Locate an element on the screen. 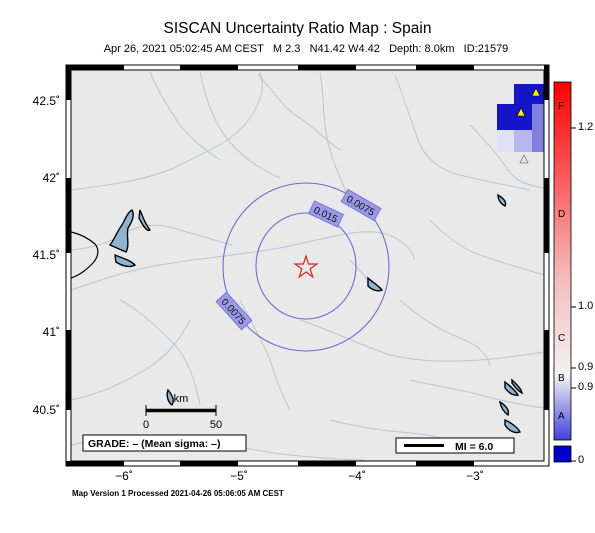  colorbar-value: 1.2 is located at coordinates (586, 127).